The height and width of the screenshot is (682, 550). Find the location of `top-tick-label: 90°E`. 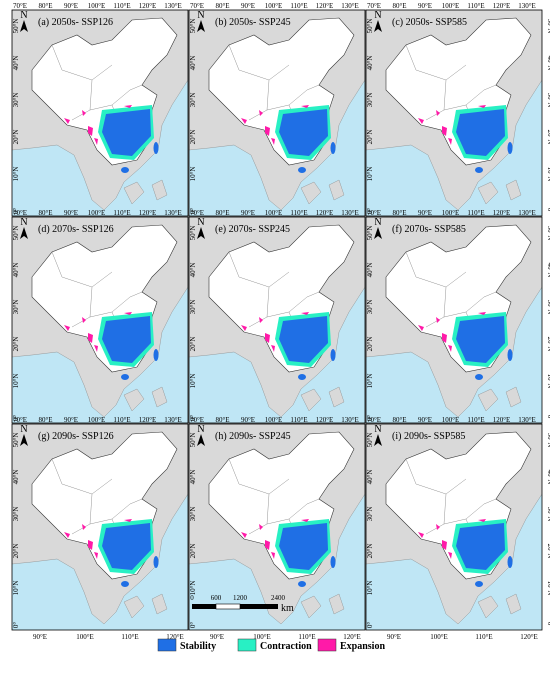

top-tick-label: 90°E is located at coordinates (425, 213).